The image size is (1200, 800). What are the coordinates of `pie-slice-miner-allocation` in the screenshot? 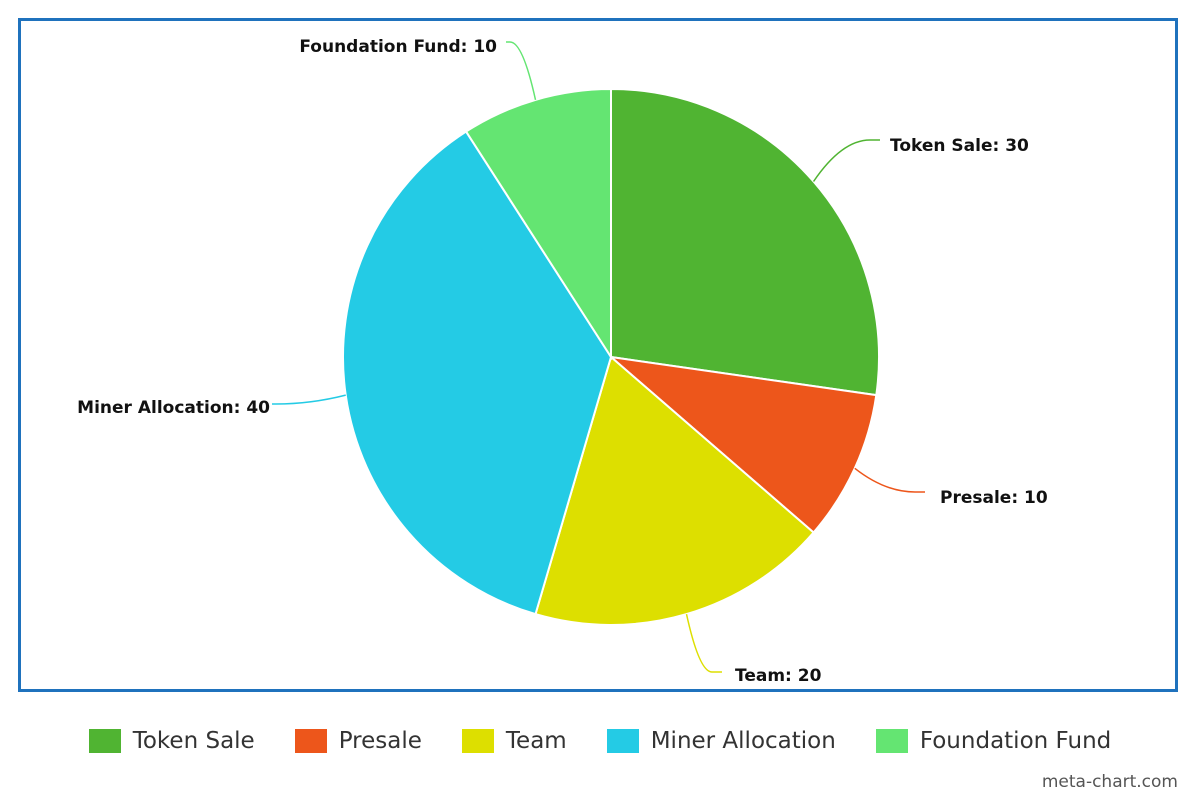 It's located at (477, 373).